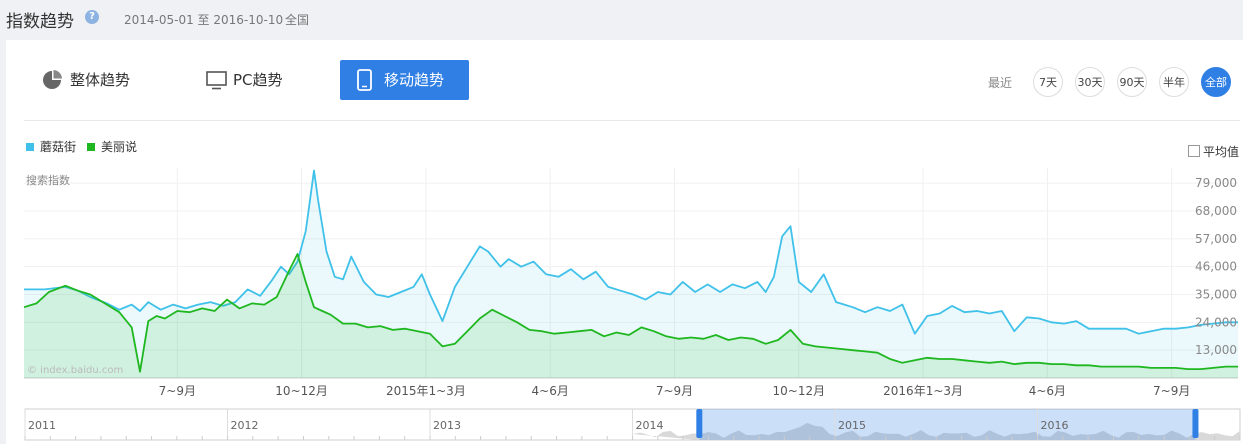 The width and height of the screenshot is (1243, 444). What do you see at coordinates (621, 19) in the screenshot?
I see `header: 指数趋势 ? 2014-05-01 至 2016-10-10 全国` at bounding box center [621, 19].